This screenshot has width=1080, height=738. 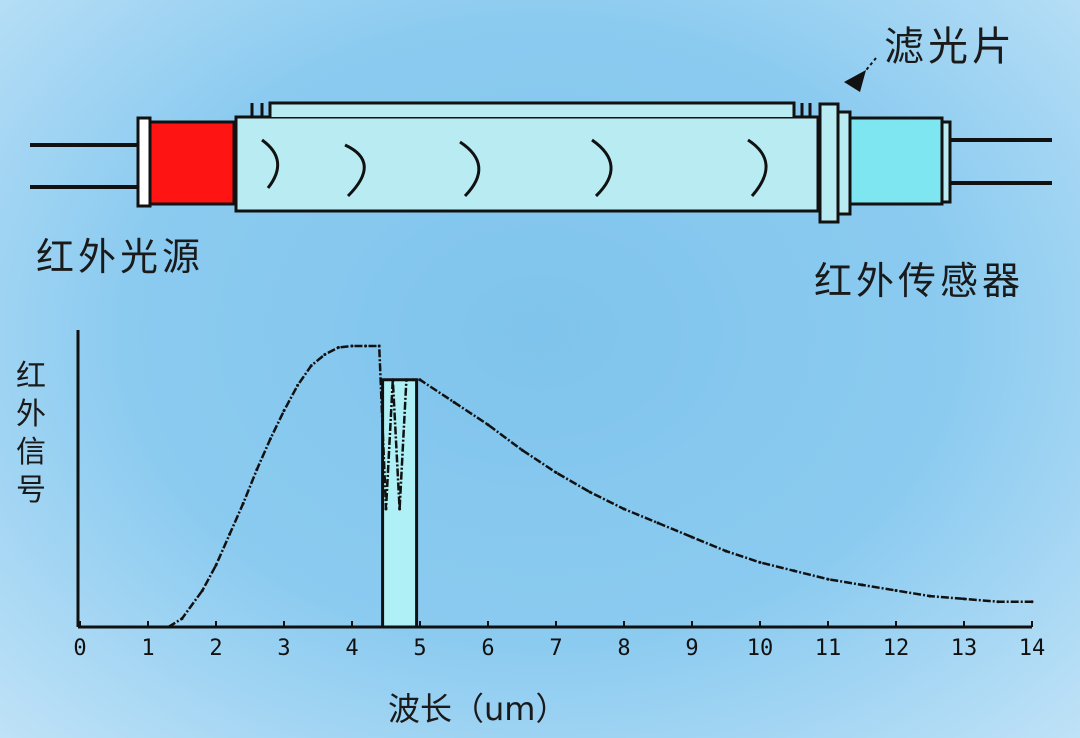 What do you see at coordinates (488, 648) in the screenshot?
I see `x-tick-label: 6` at bounding box center [488, 648].